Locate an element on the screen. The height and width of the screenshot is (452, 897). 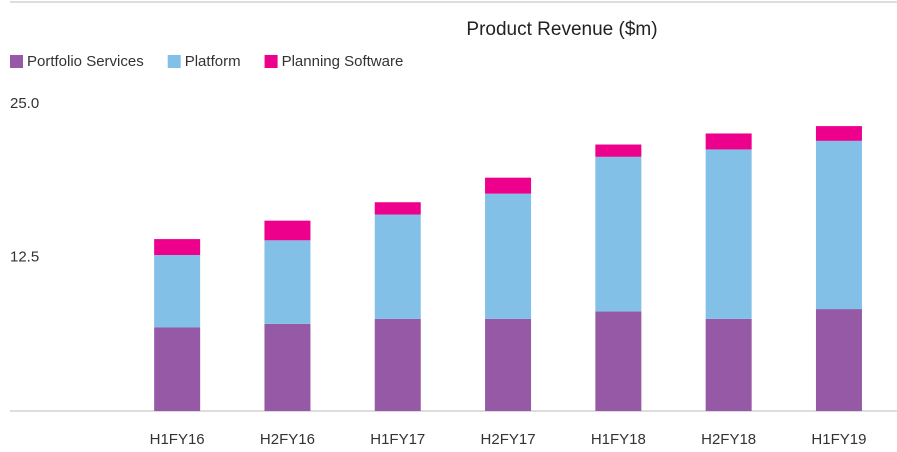
x-tick-label: H1FY19 is located at coordinates (838, 439).